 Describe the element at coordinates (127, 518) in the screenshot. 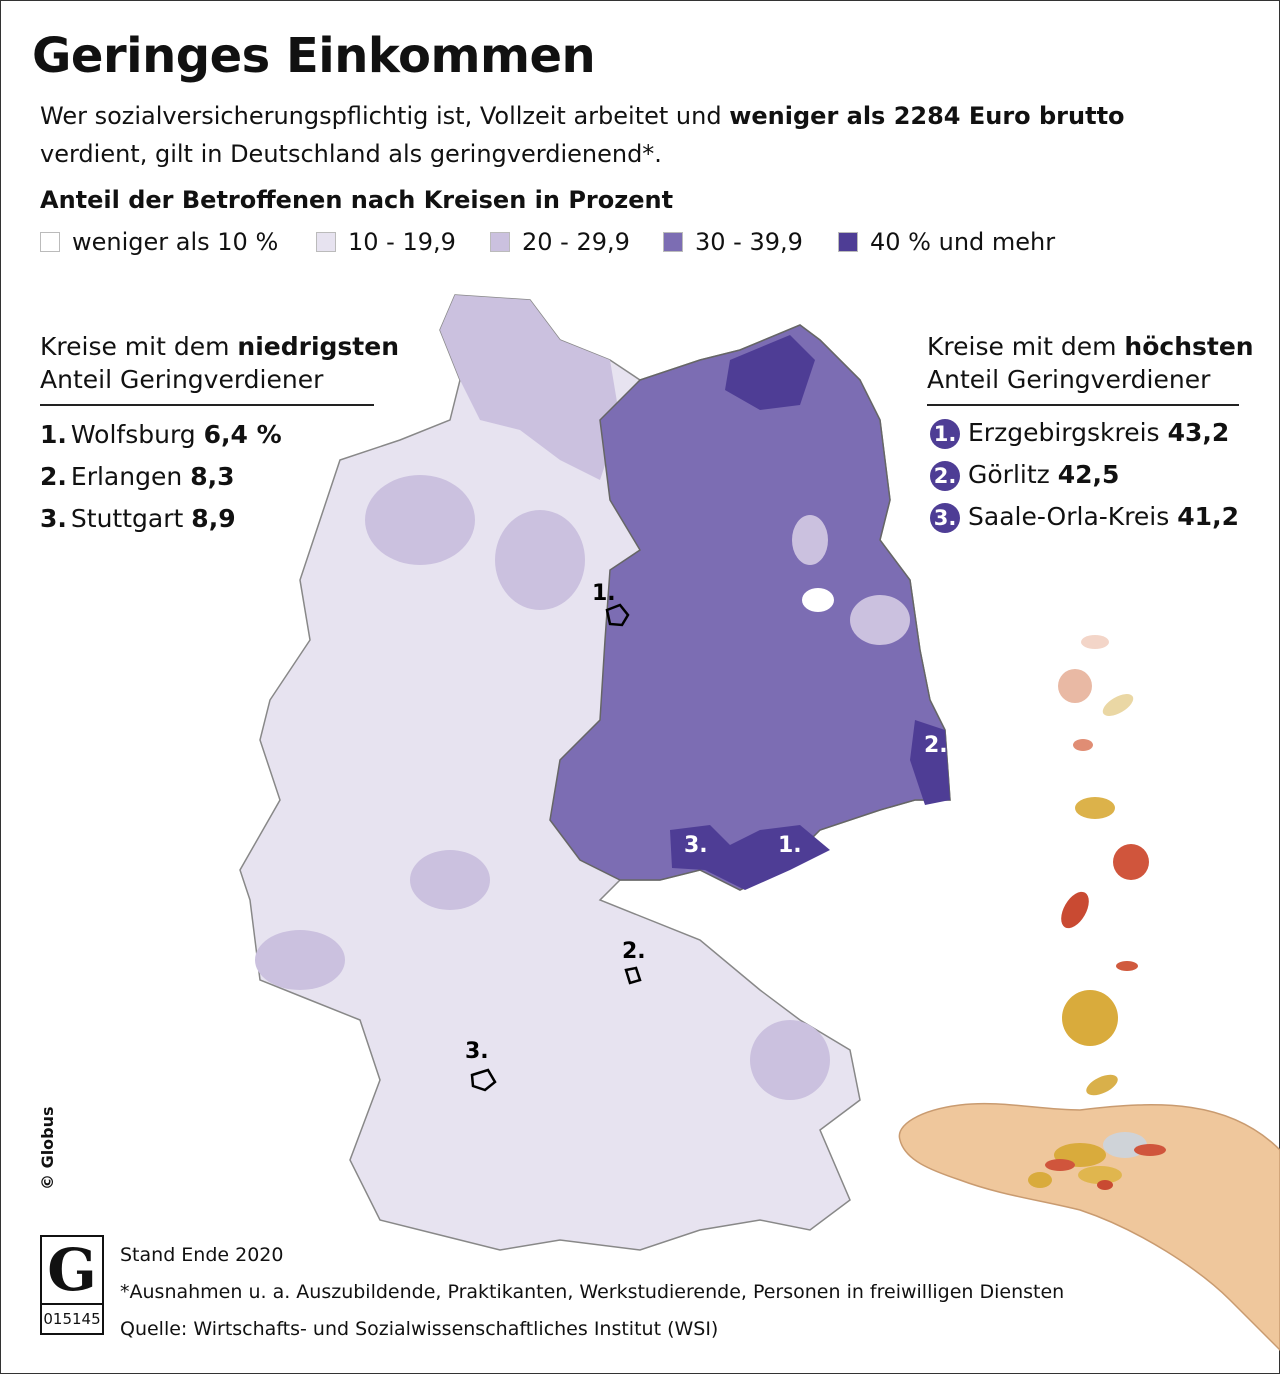

I see `name: Stuttgart` at that location.